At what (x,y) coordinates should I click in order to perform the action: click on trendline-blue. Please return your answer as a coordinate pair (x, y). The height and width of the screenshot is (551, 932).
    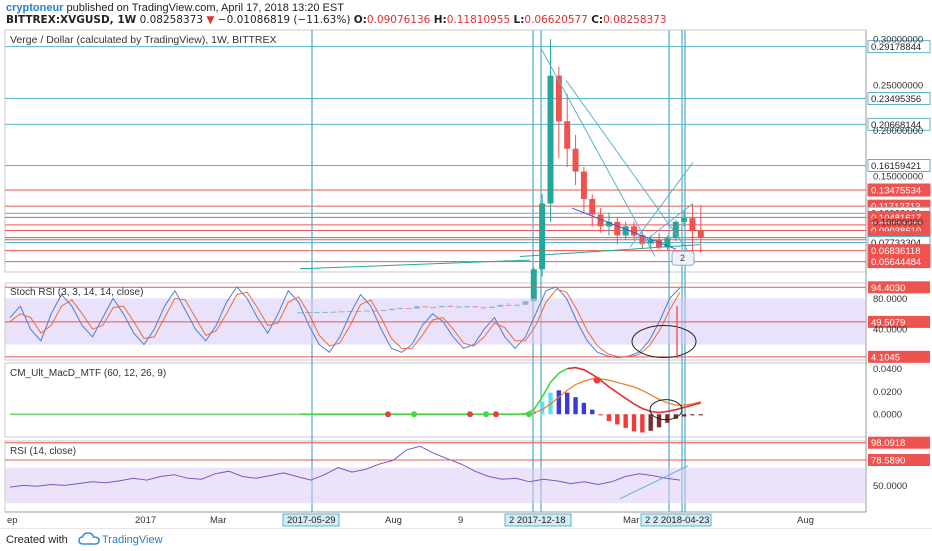
    Looking at the image, I should click on (624, 228).